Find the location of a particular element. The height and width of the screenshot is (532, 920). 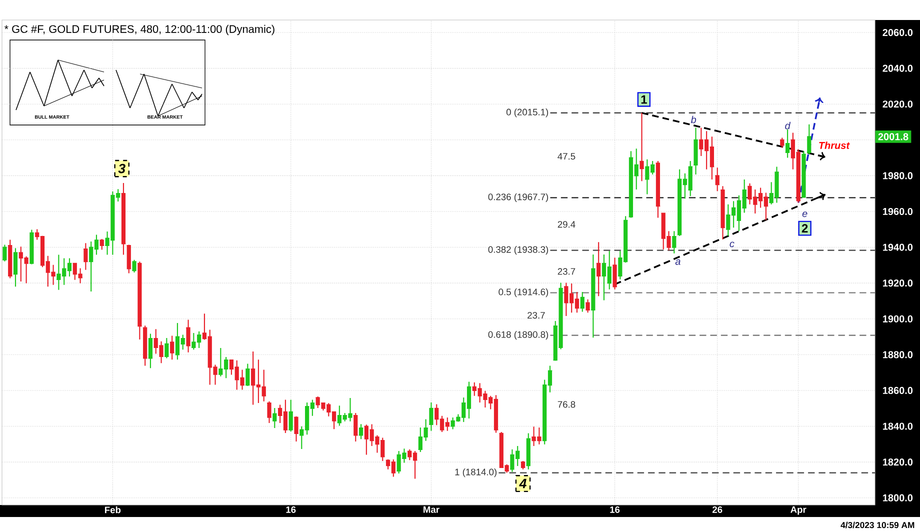

annotation: e is located at coordinates (805, 215).